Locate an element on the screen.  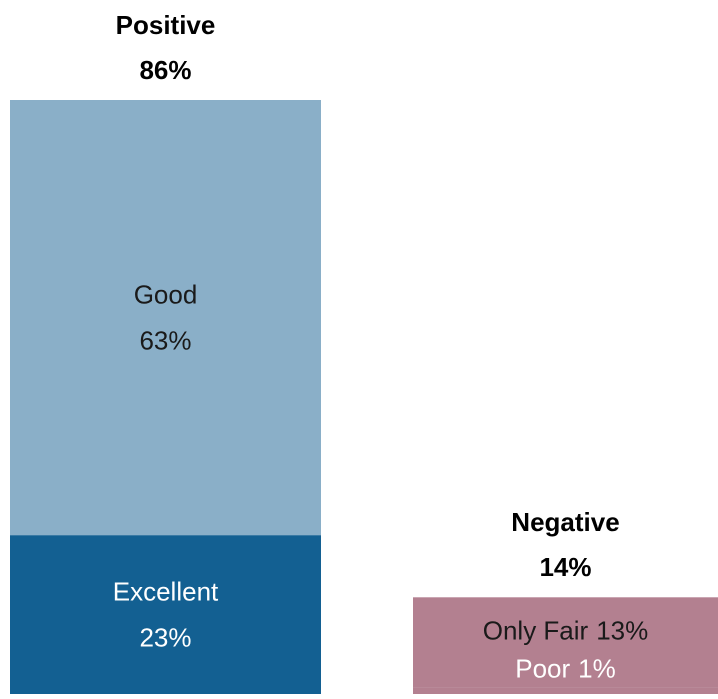
category-label: Positive is located at coordinates (166, 25).